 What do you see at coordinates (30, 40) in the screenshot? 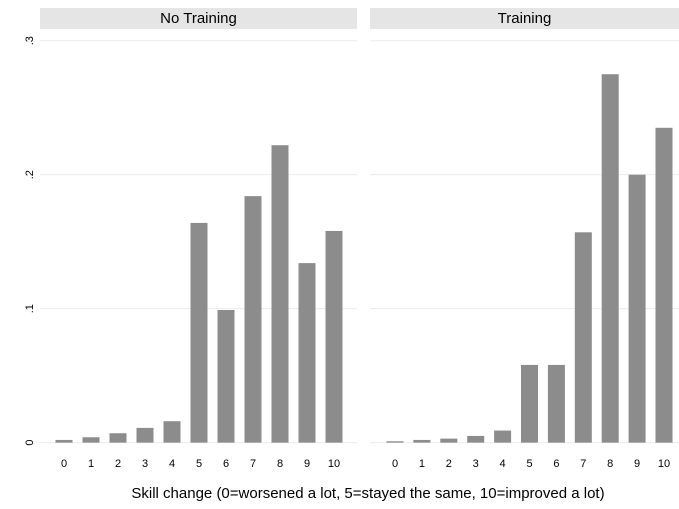
I see `y-tick-label: .3` at bounding box center [30, 40].